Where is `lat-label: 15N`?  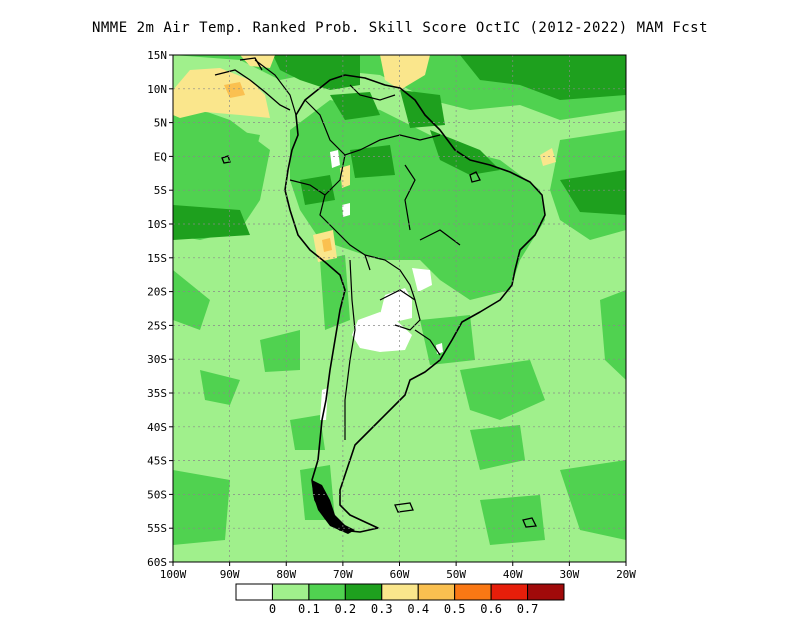 lat-label: 15N is located at coordinates (157, 55).